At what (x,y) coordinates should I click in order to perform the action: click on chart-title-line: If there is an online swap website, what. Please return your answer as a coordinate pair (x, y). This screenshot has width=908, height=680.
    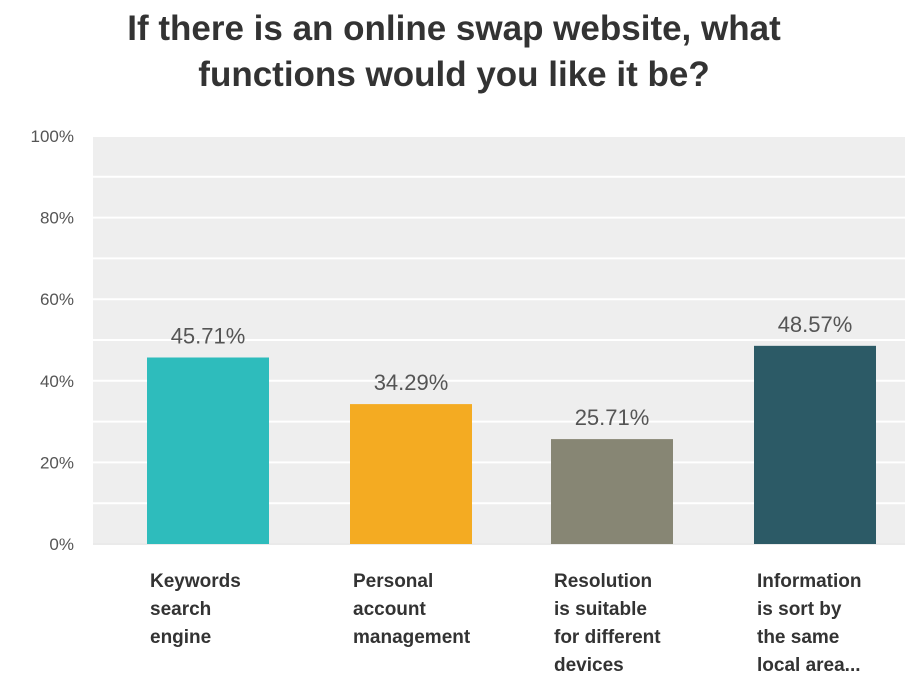
    Looking at the image, I should click on (454, 28).